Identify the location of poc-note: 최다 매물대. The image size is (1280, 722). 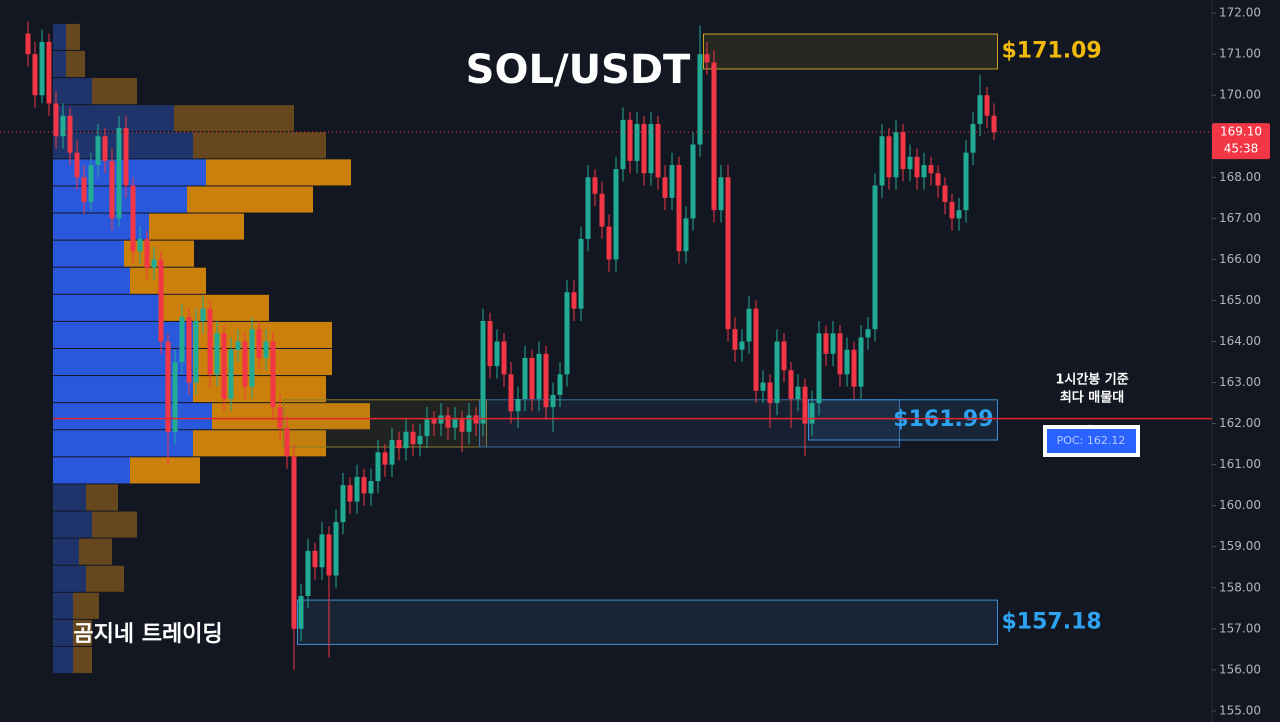
(1092, 398).